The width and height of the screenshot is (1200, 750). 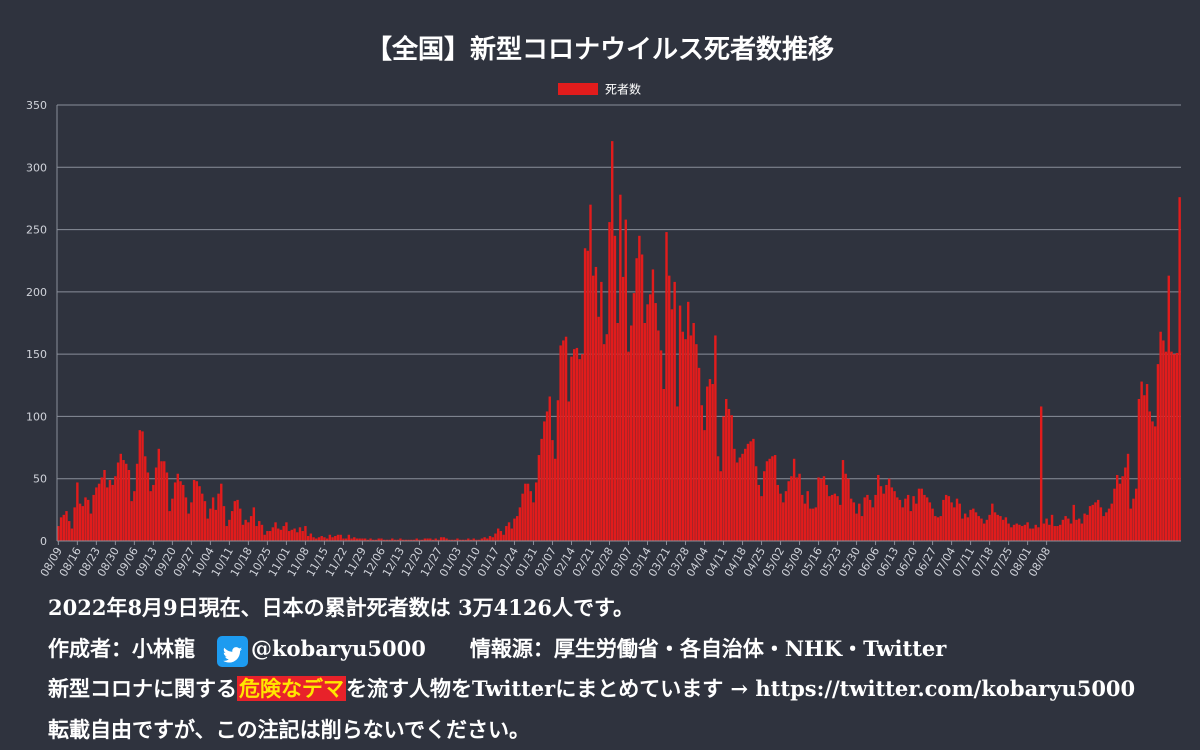 What do you see at coordinates (36, 354) in the screenshot?
I see `y-tick-label: 150` at bounding box center [36, 354].